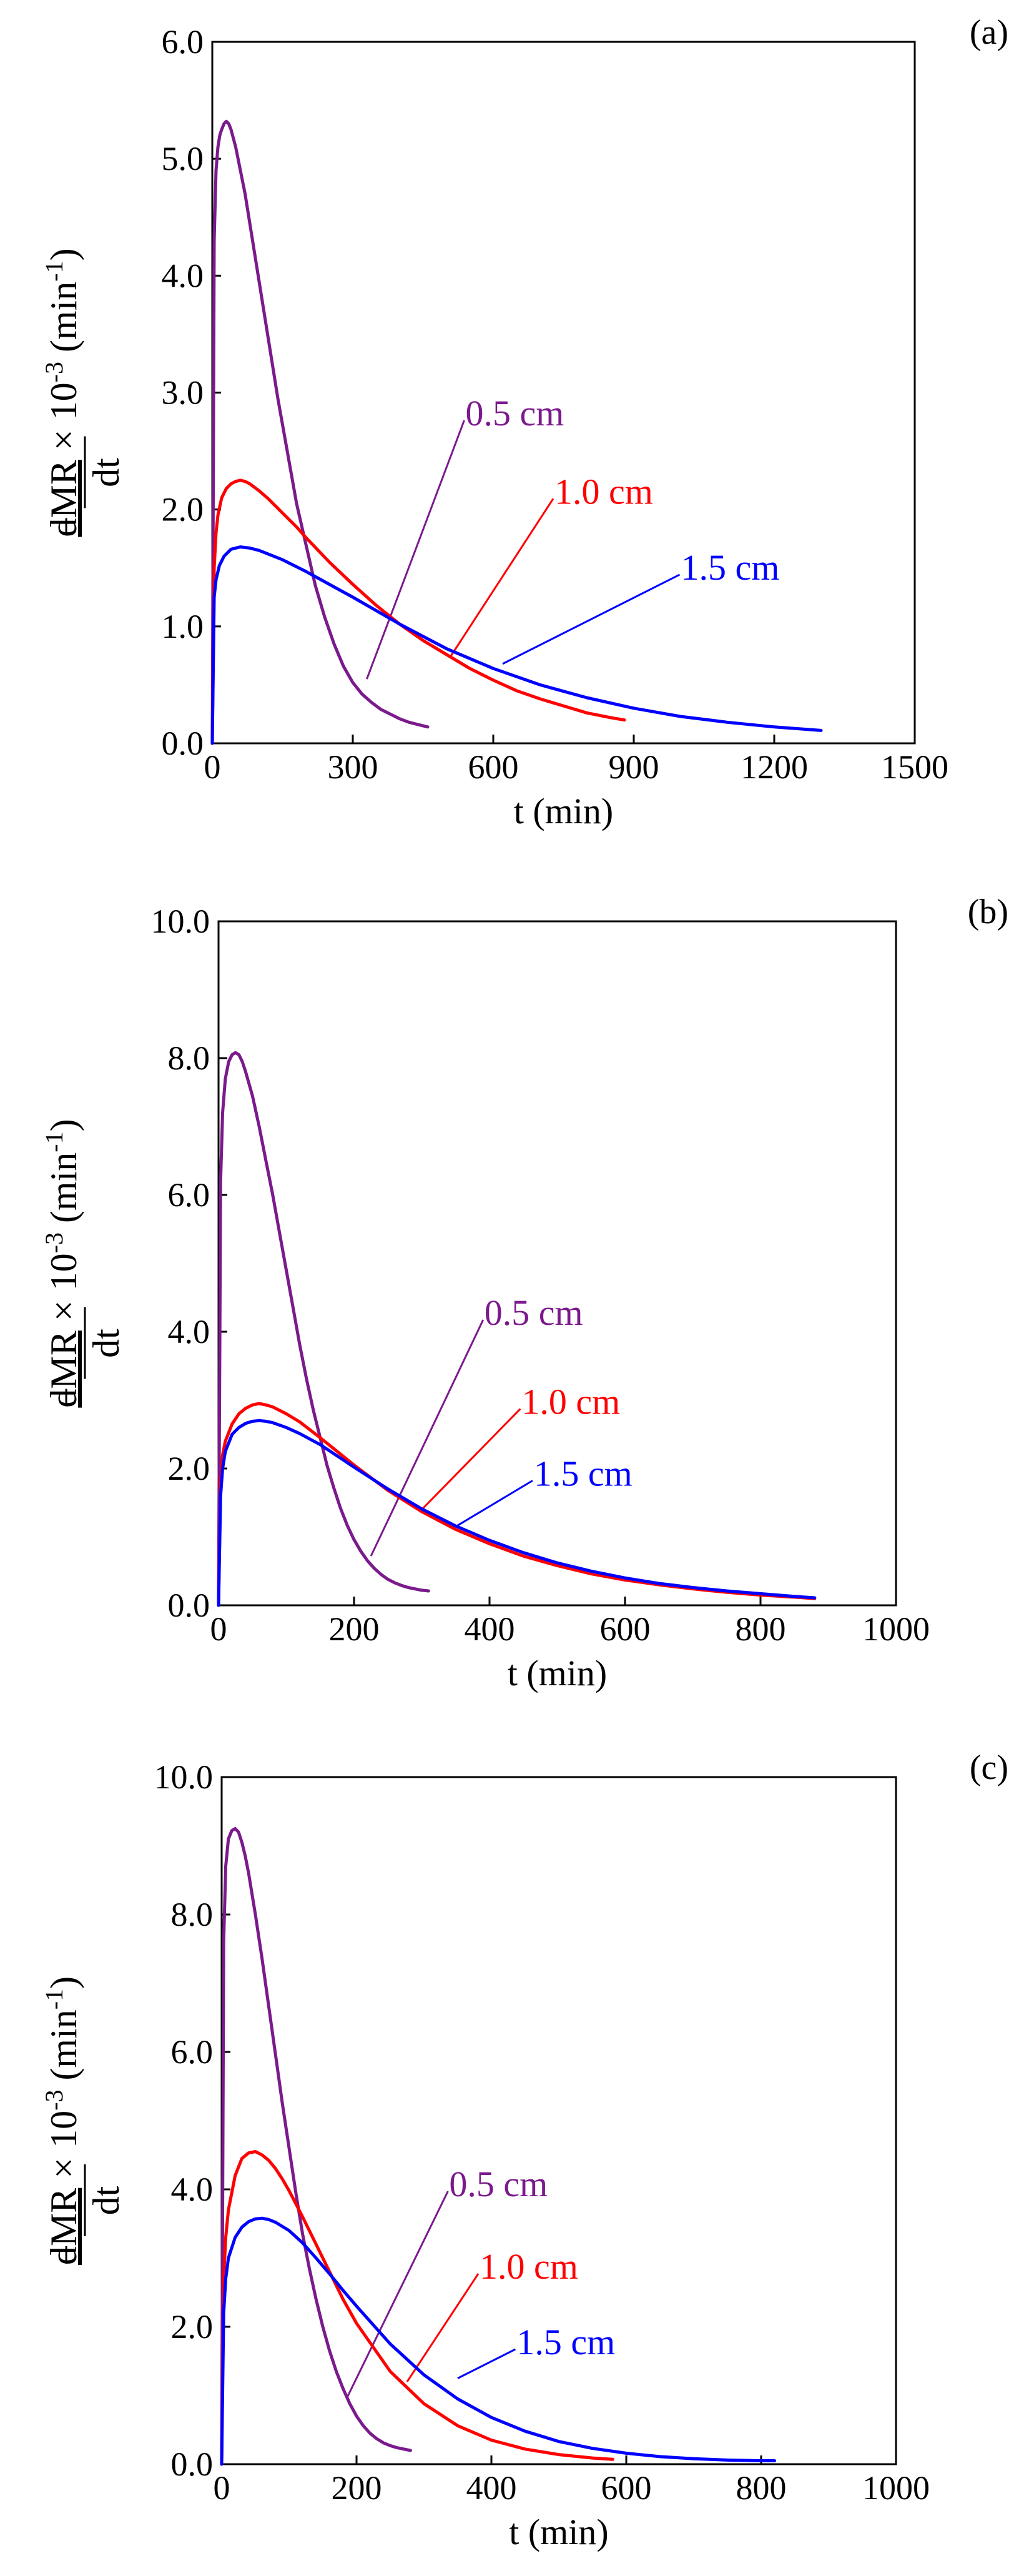  What do you see at coordinates (775, 767) in the screenshot?
I see `x-tick-label: 1200` at bounding box center [775, 767].